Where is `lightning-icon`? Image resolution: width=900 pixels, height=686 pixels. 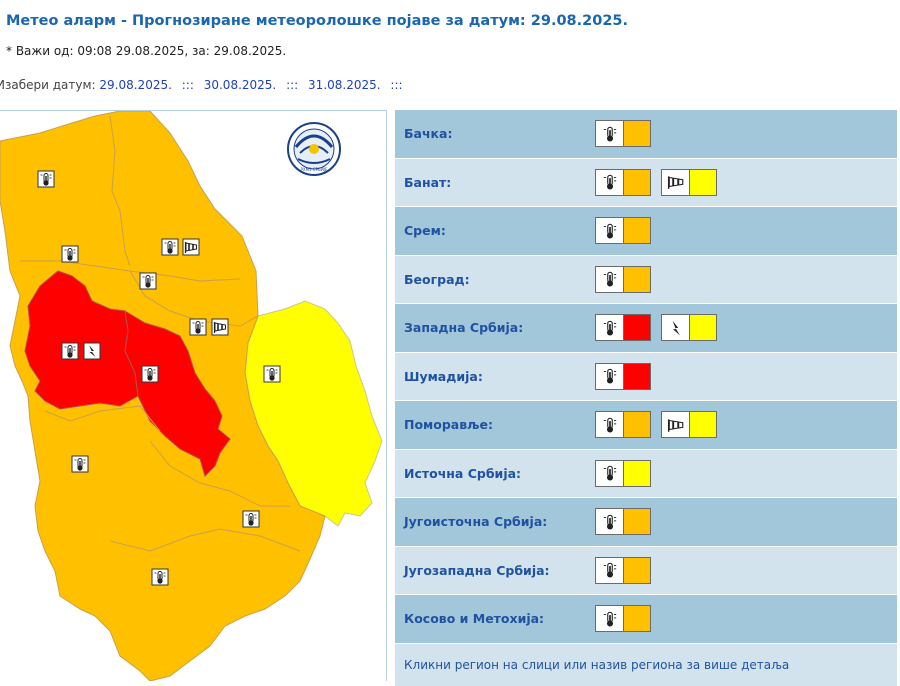 lightning-icon is located at coordinates (676, 328).